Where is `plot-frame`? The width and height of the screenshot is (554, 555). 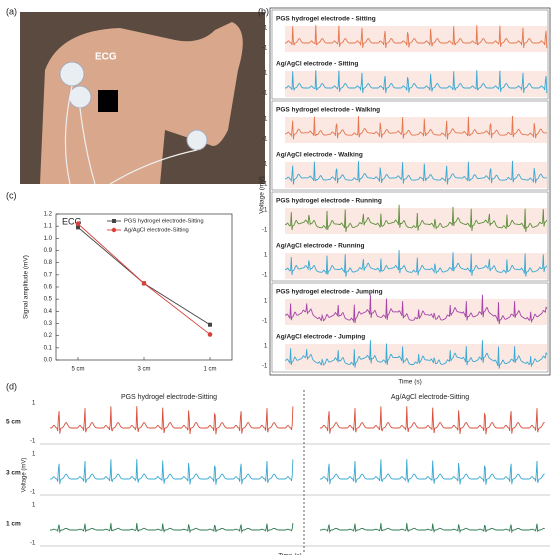
plot-frame is located at coordinates (144, 287).